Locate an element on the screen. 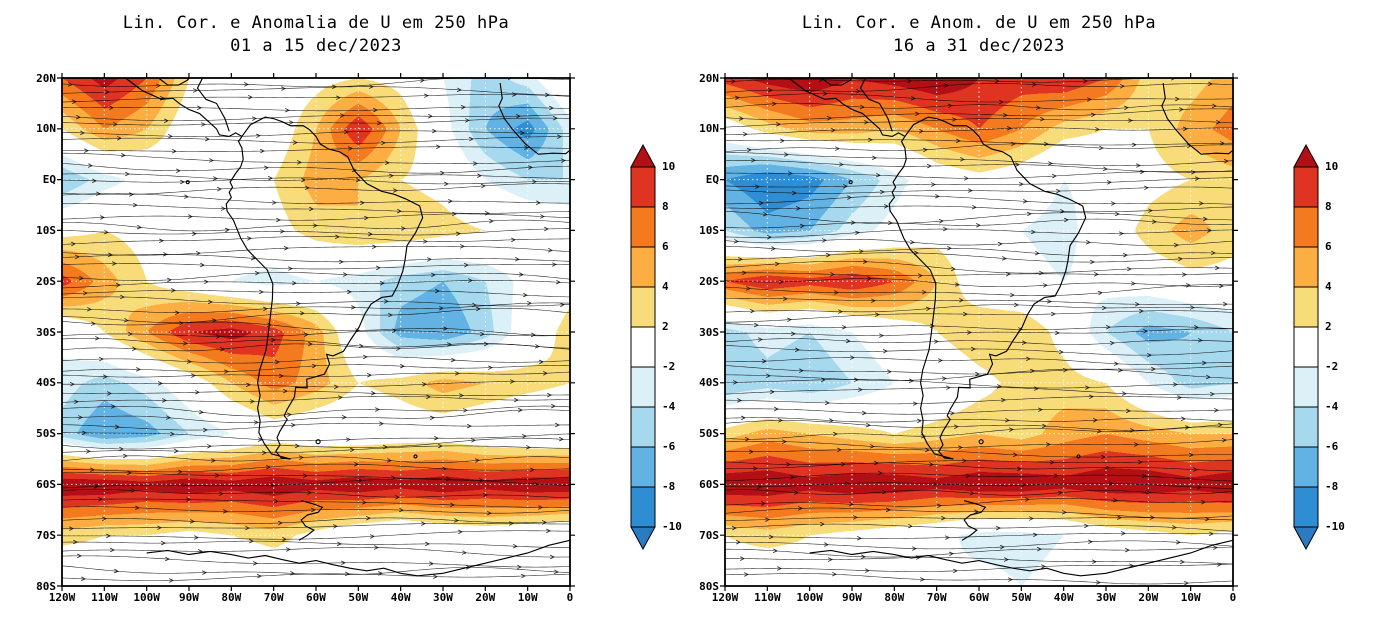 This screenshot has height=636, width=1380. panel-subtitle: 01 a 15 dec/2023 is located at coordinates (316, 46).